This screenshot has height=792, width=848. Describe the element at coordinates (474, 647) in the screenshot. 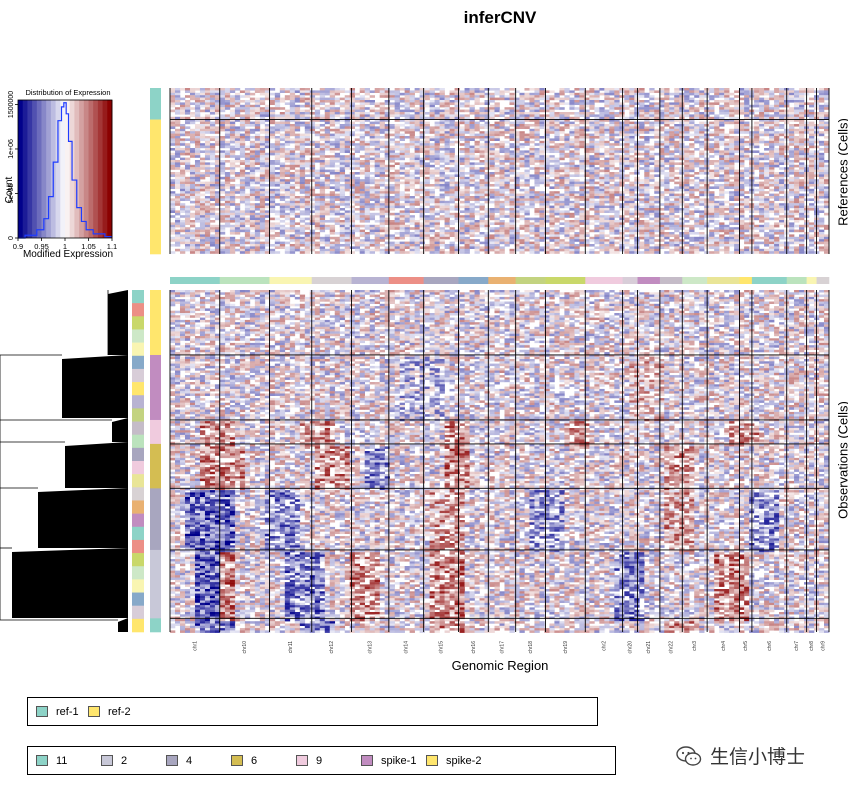

I see `chromosome-tick-label: chr16` at that location.